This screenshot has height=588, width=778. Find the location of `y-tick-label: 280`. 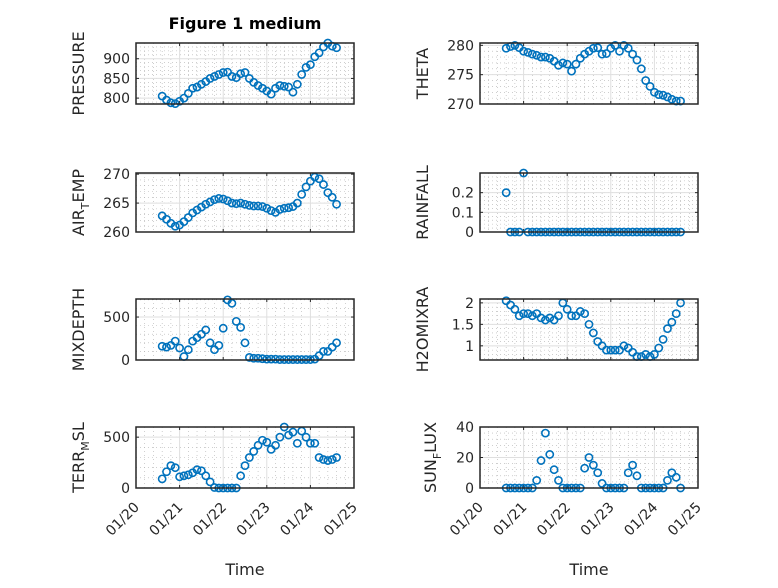

y-tick-label: 280 is located at coordinates (460, 46).